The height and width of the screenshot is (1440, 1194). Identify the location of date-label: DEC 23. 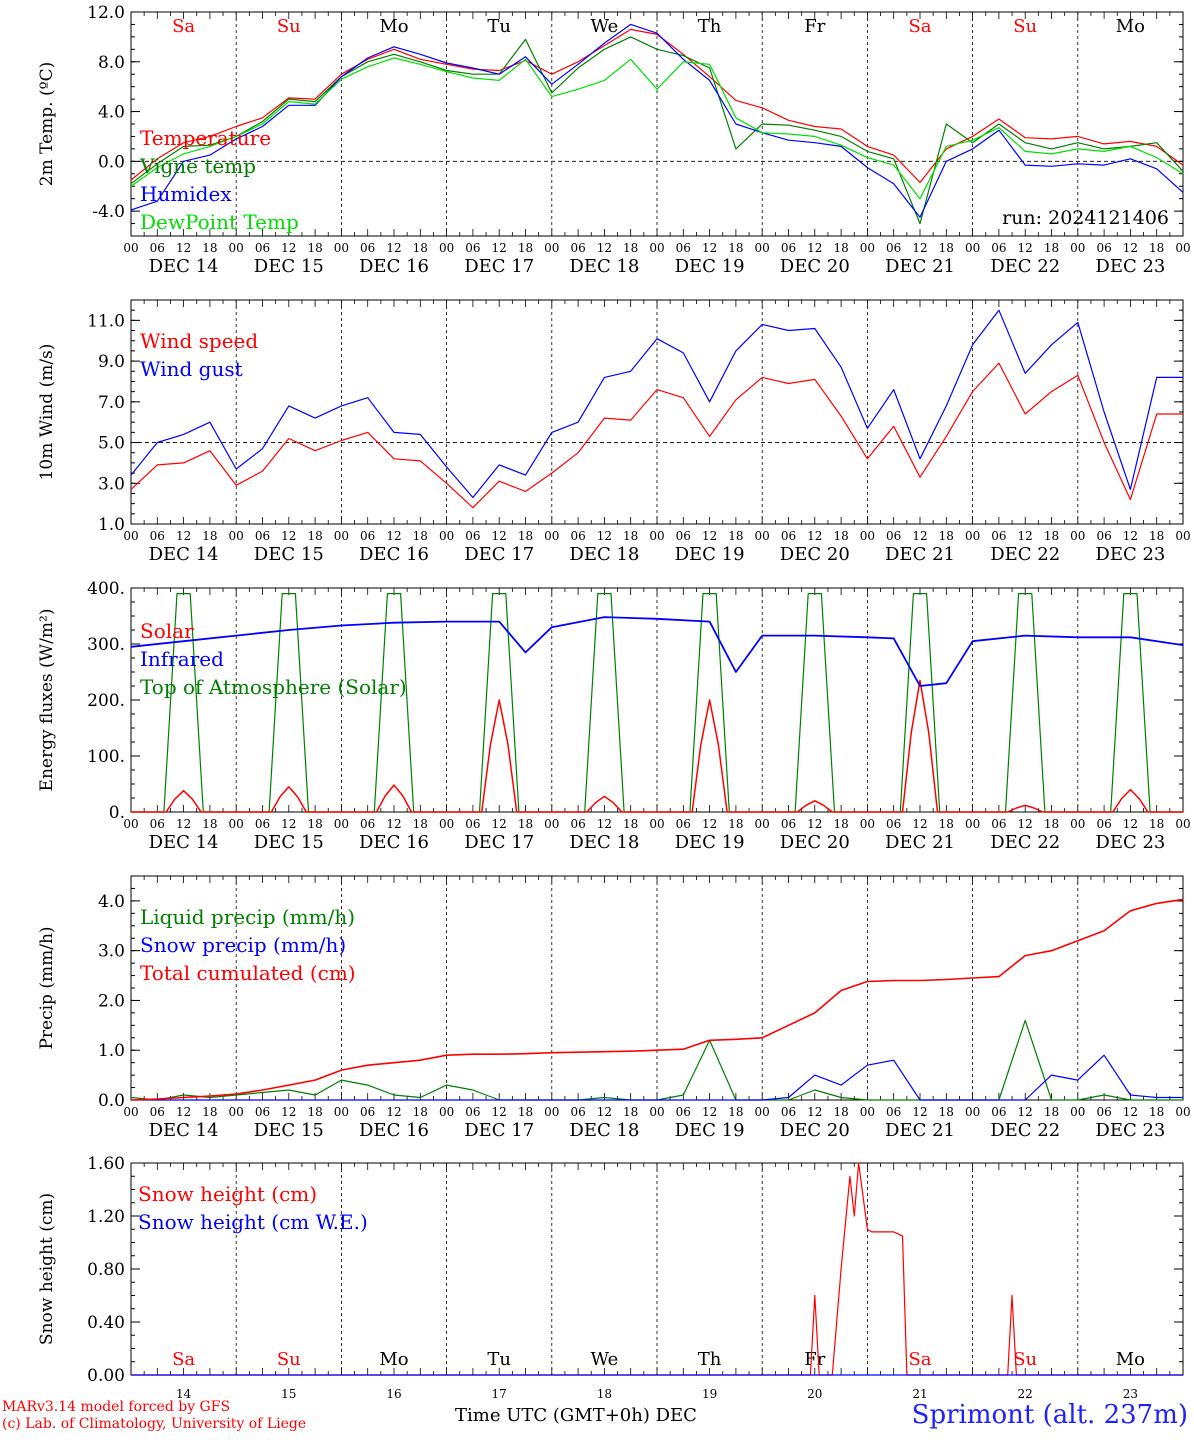
(1130, 1130).